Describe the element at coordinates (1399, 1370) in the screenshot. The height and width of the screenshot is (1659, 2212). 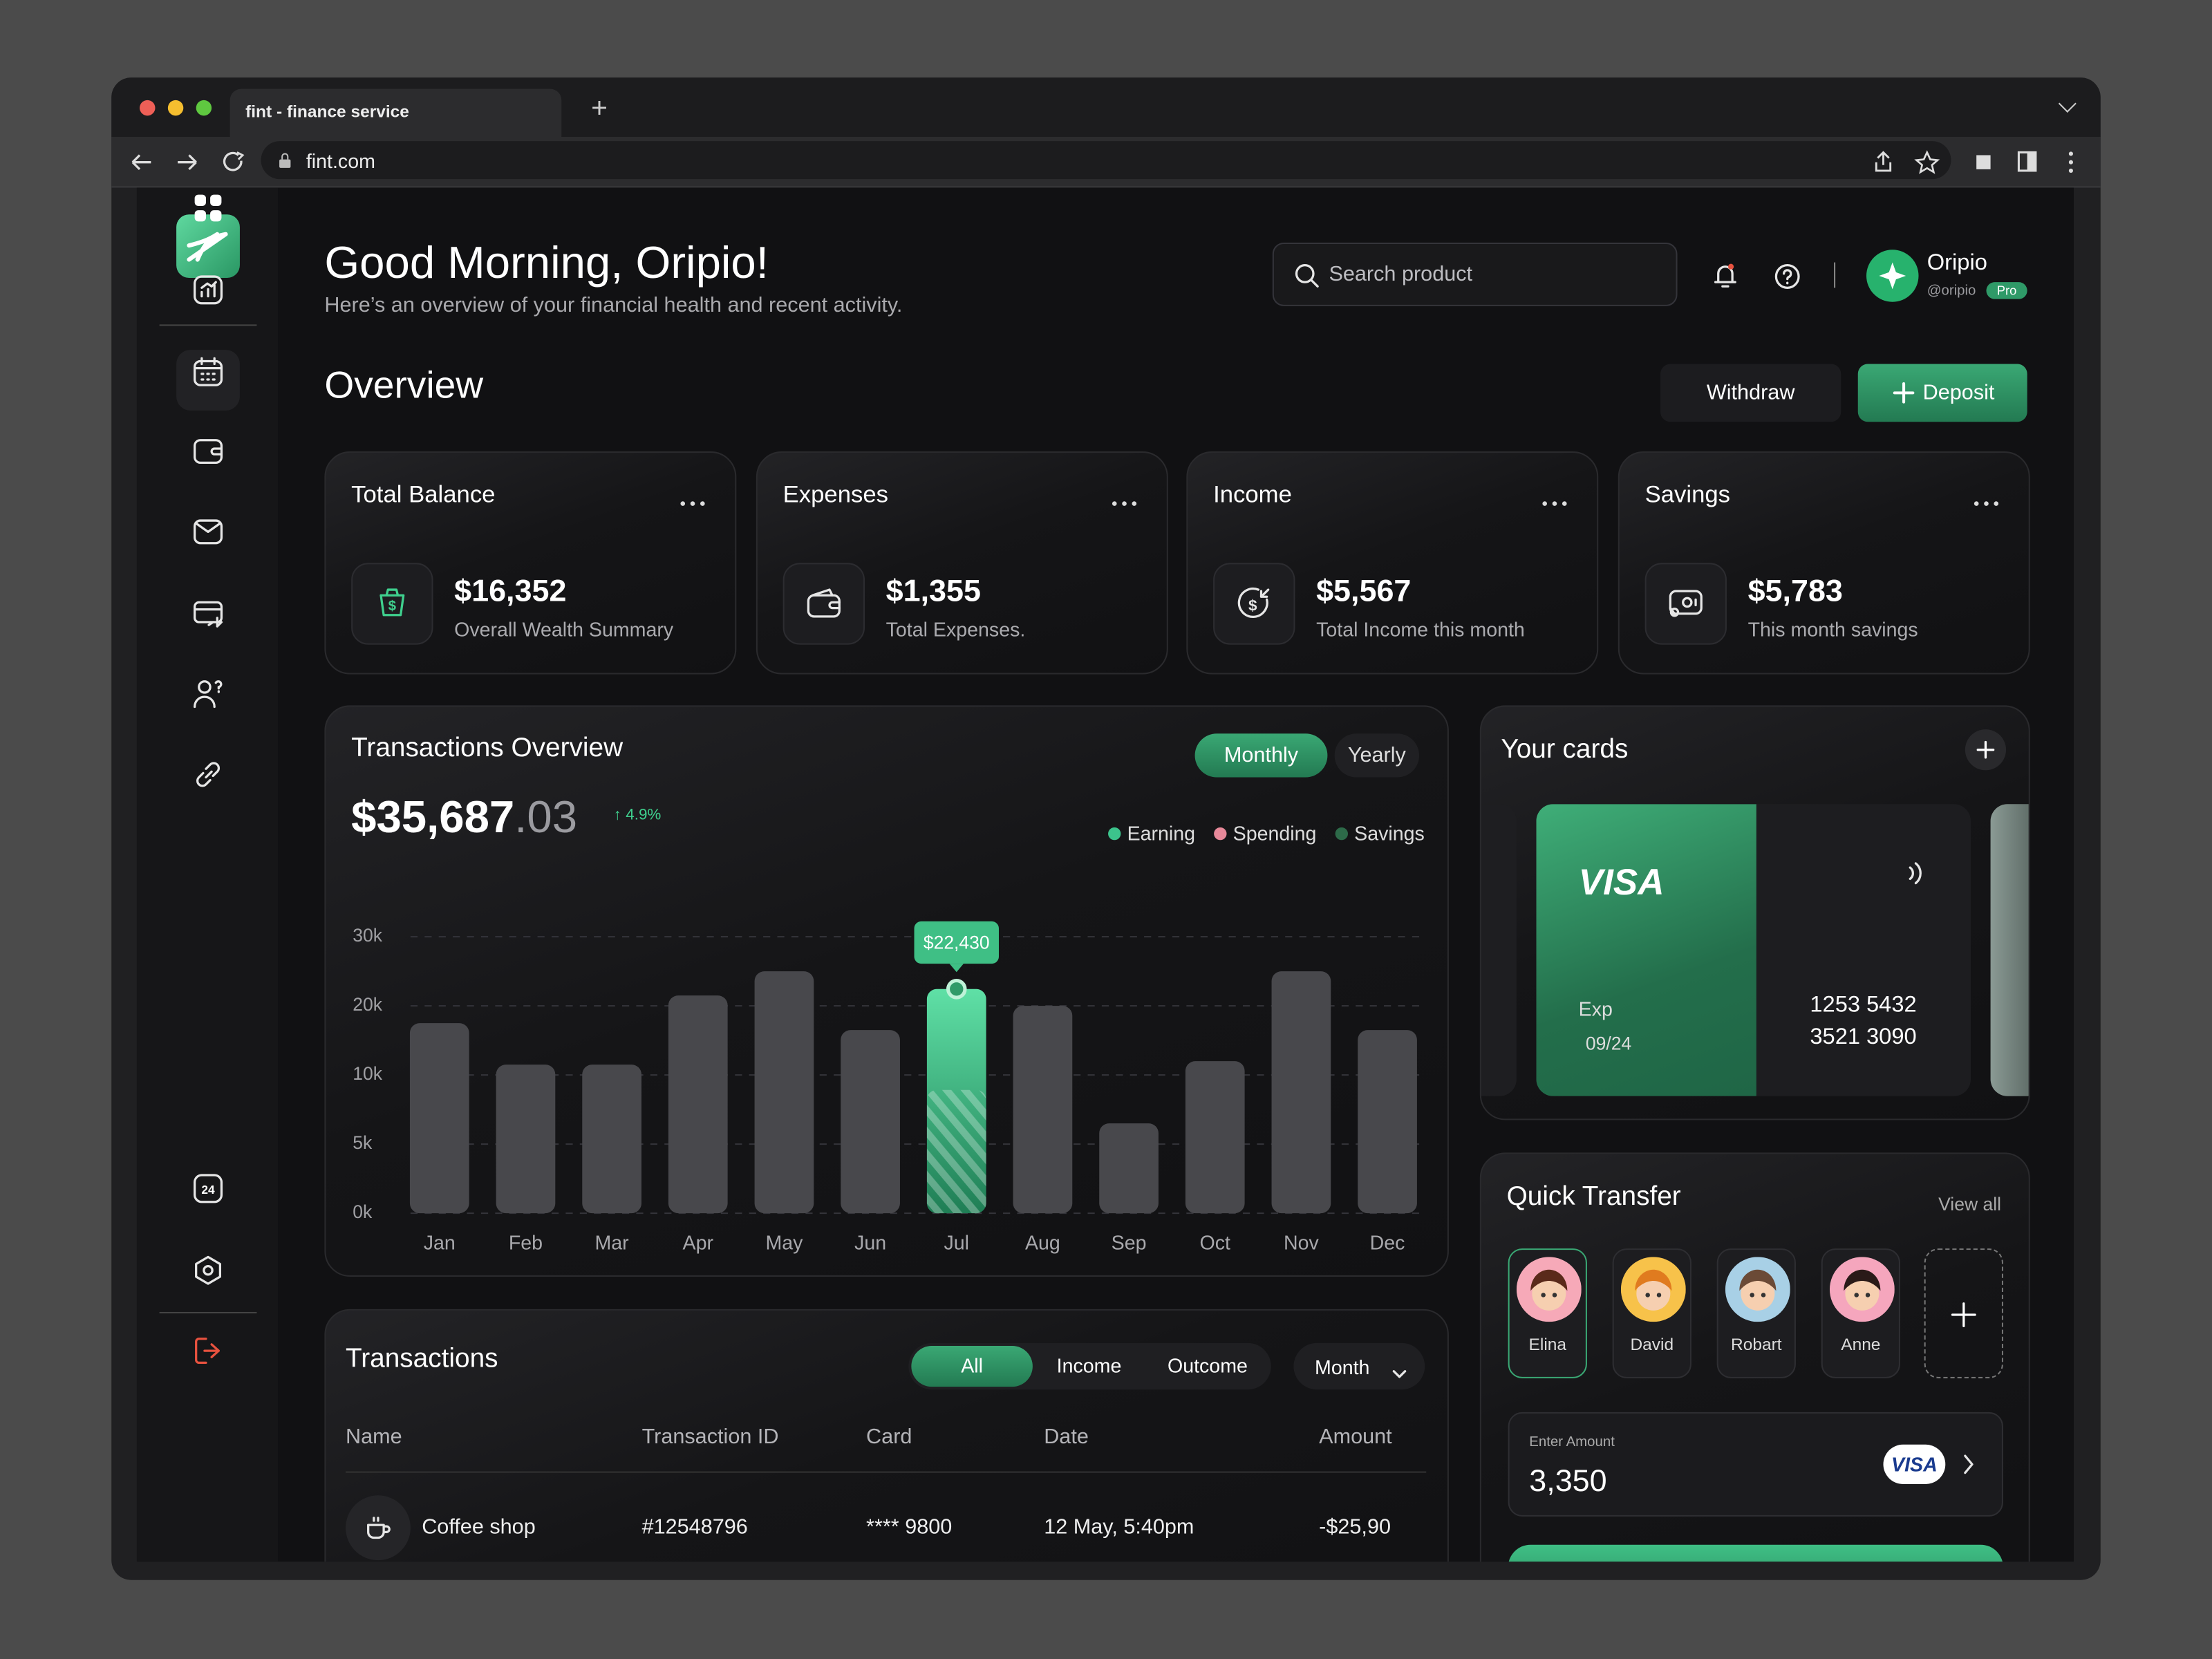
I see `chevron-icon` at that location.